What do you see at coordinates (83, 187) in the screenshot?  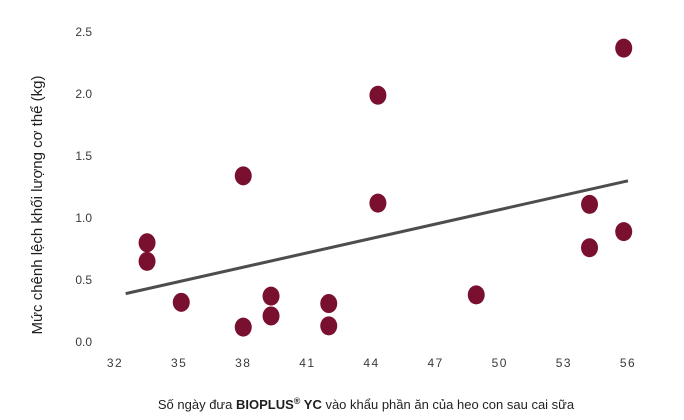 I see `y-axis-ticks: 0.0 0.5 1.0 1.5 2.0 2.5` at bounding box center [83, 187].